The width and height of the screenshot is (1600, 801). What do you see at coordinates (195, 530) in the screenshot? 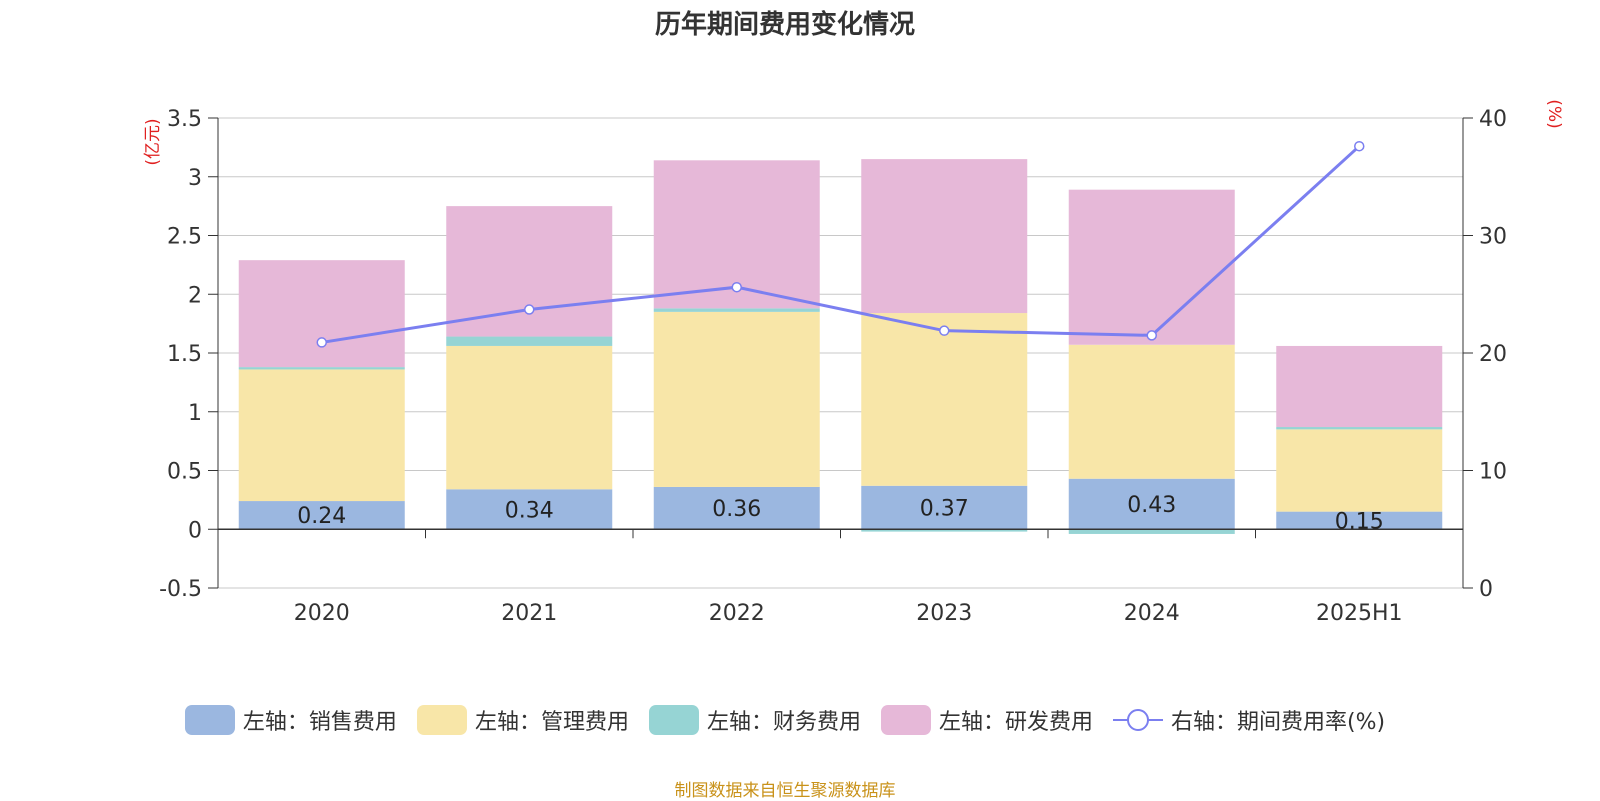
I see `left-tick-label: 0` at bounding box center [195, 530].